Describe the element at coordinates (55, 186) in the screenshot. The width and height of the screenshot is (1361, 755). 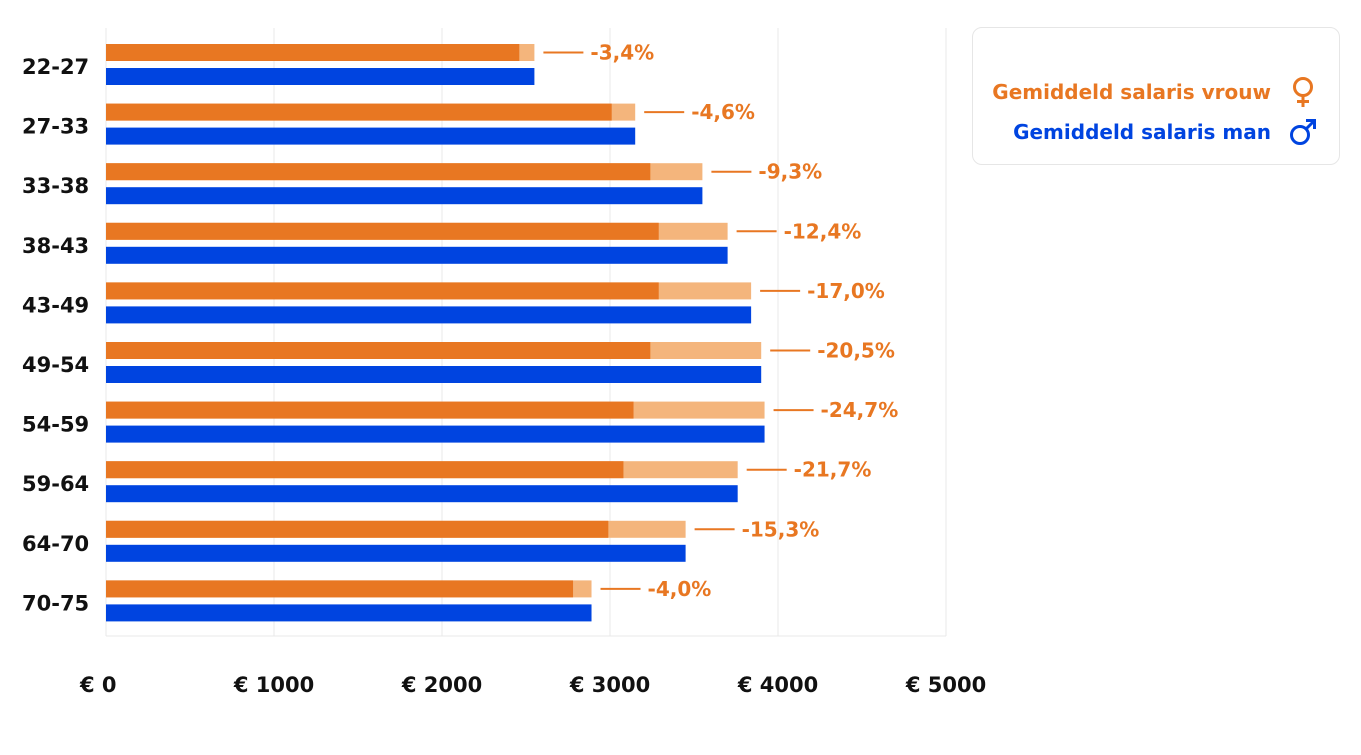
I see `category-label: 33-38` at that location.